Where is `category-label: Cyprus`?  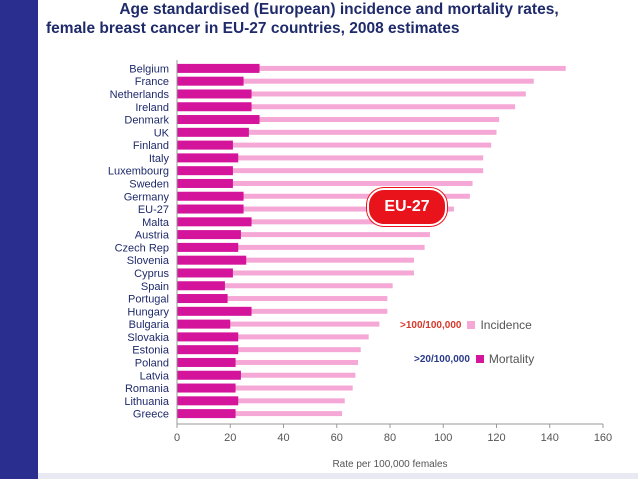 category-label: Cyprus is located at coordinates (151, 274).